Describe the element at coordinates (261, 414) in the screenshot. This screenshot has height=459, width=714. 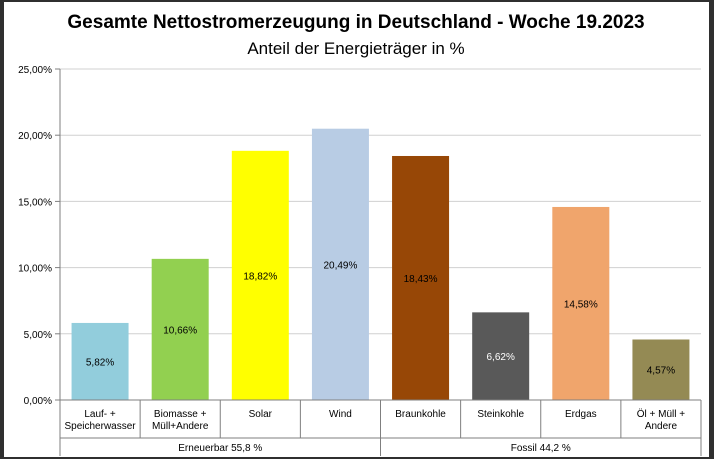
I see `category-label: Solar` at that location.